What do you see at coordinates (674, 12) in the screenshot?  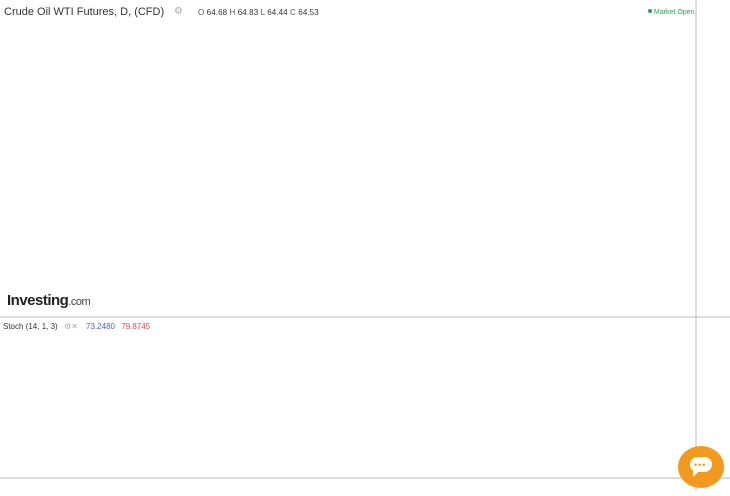 I see `market-status-text: Market Open` at bounding box center [674, 12].